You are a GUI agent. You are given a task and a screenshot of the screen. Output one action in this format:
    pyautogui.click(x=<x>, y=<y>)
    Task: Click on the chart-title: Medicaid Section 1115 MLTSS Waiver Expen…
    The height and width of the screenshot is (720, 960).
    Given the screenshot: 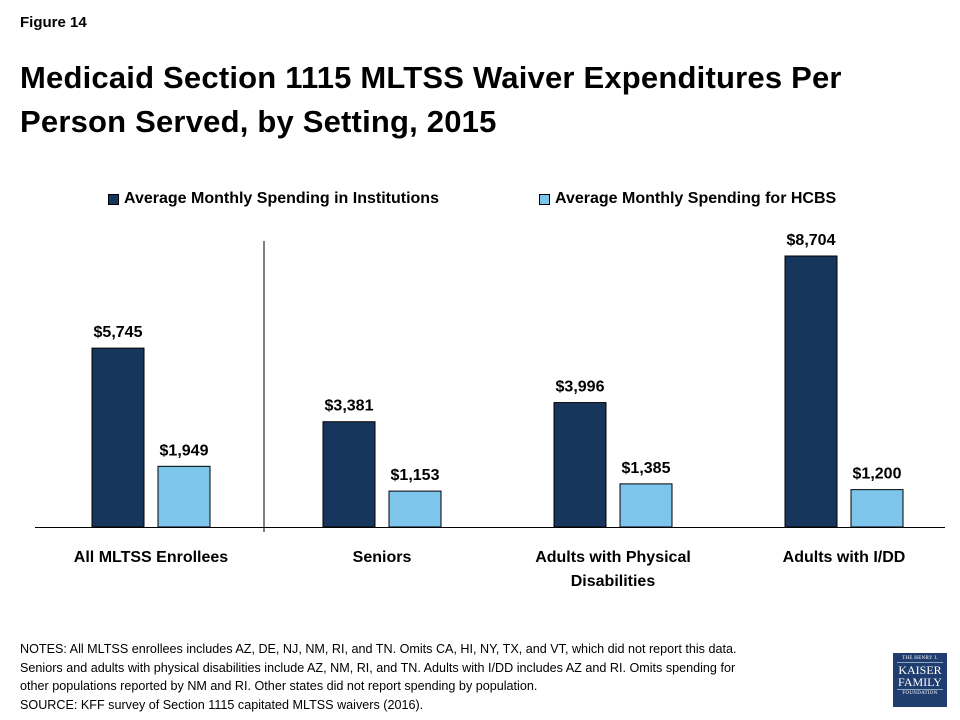 What is the action you would take?
    pyautogui.click(x=470, y=100)
    